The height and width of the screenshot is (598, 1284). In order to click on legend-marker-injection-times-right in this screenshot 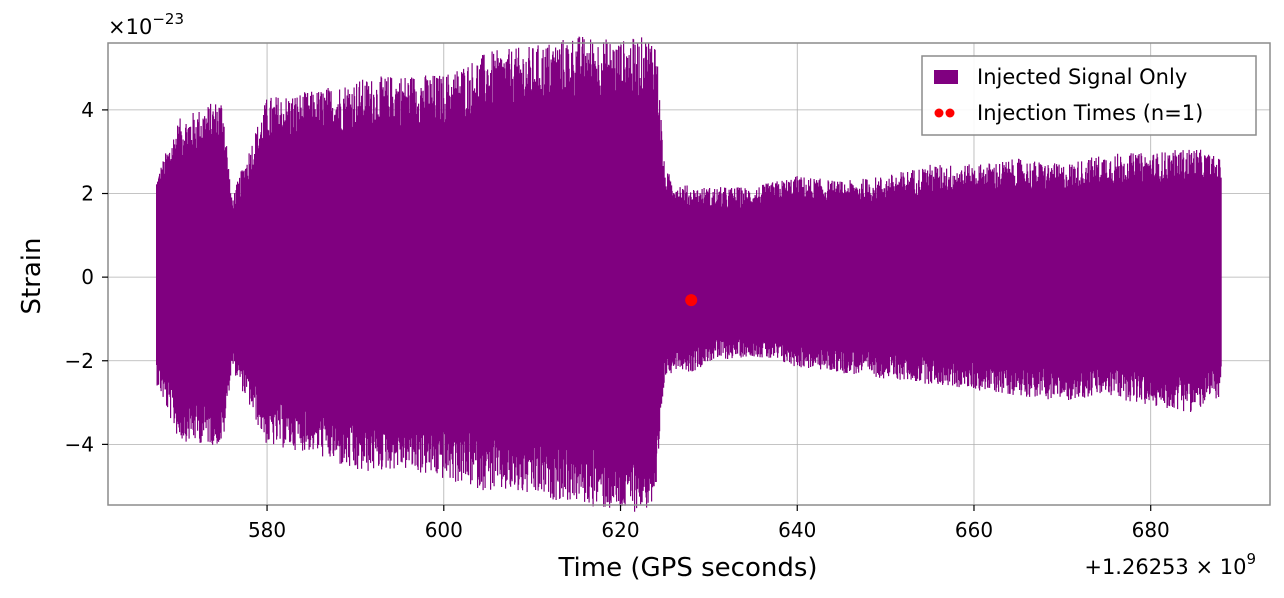, I will do `click(950, 113)`.